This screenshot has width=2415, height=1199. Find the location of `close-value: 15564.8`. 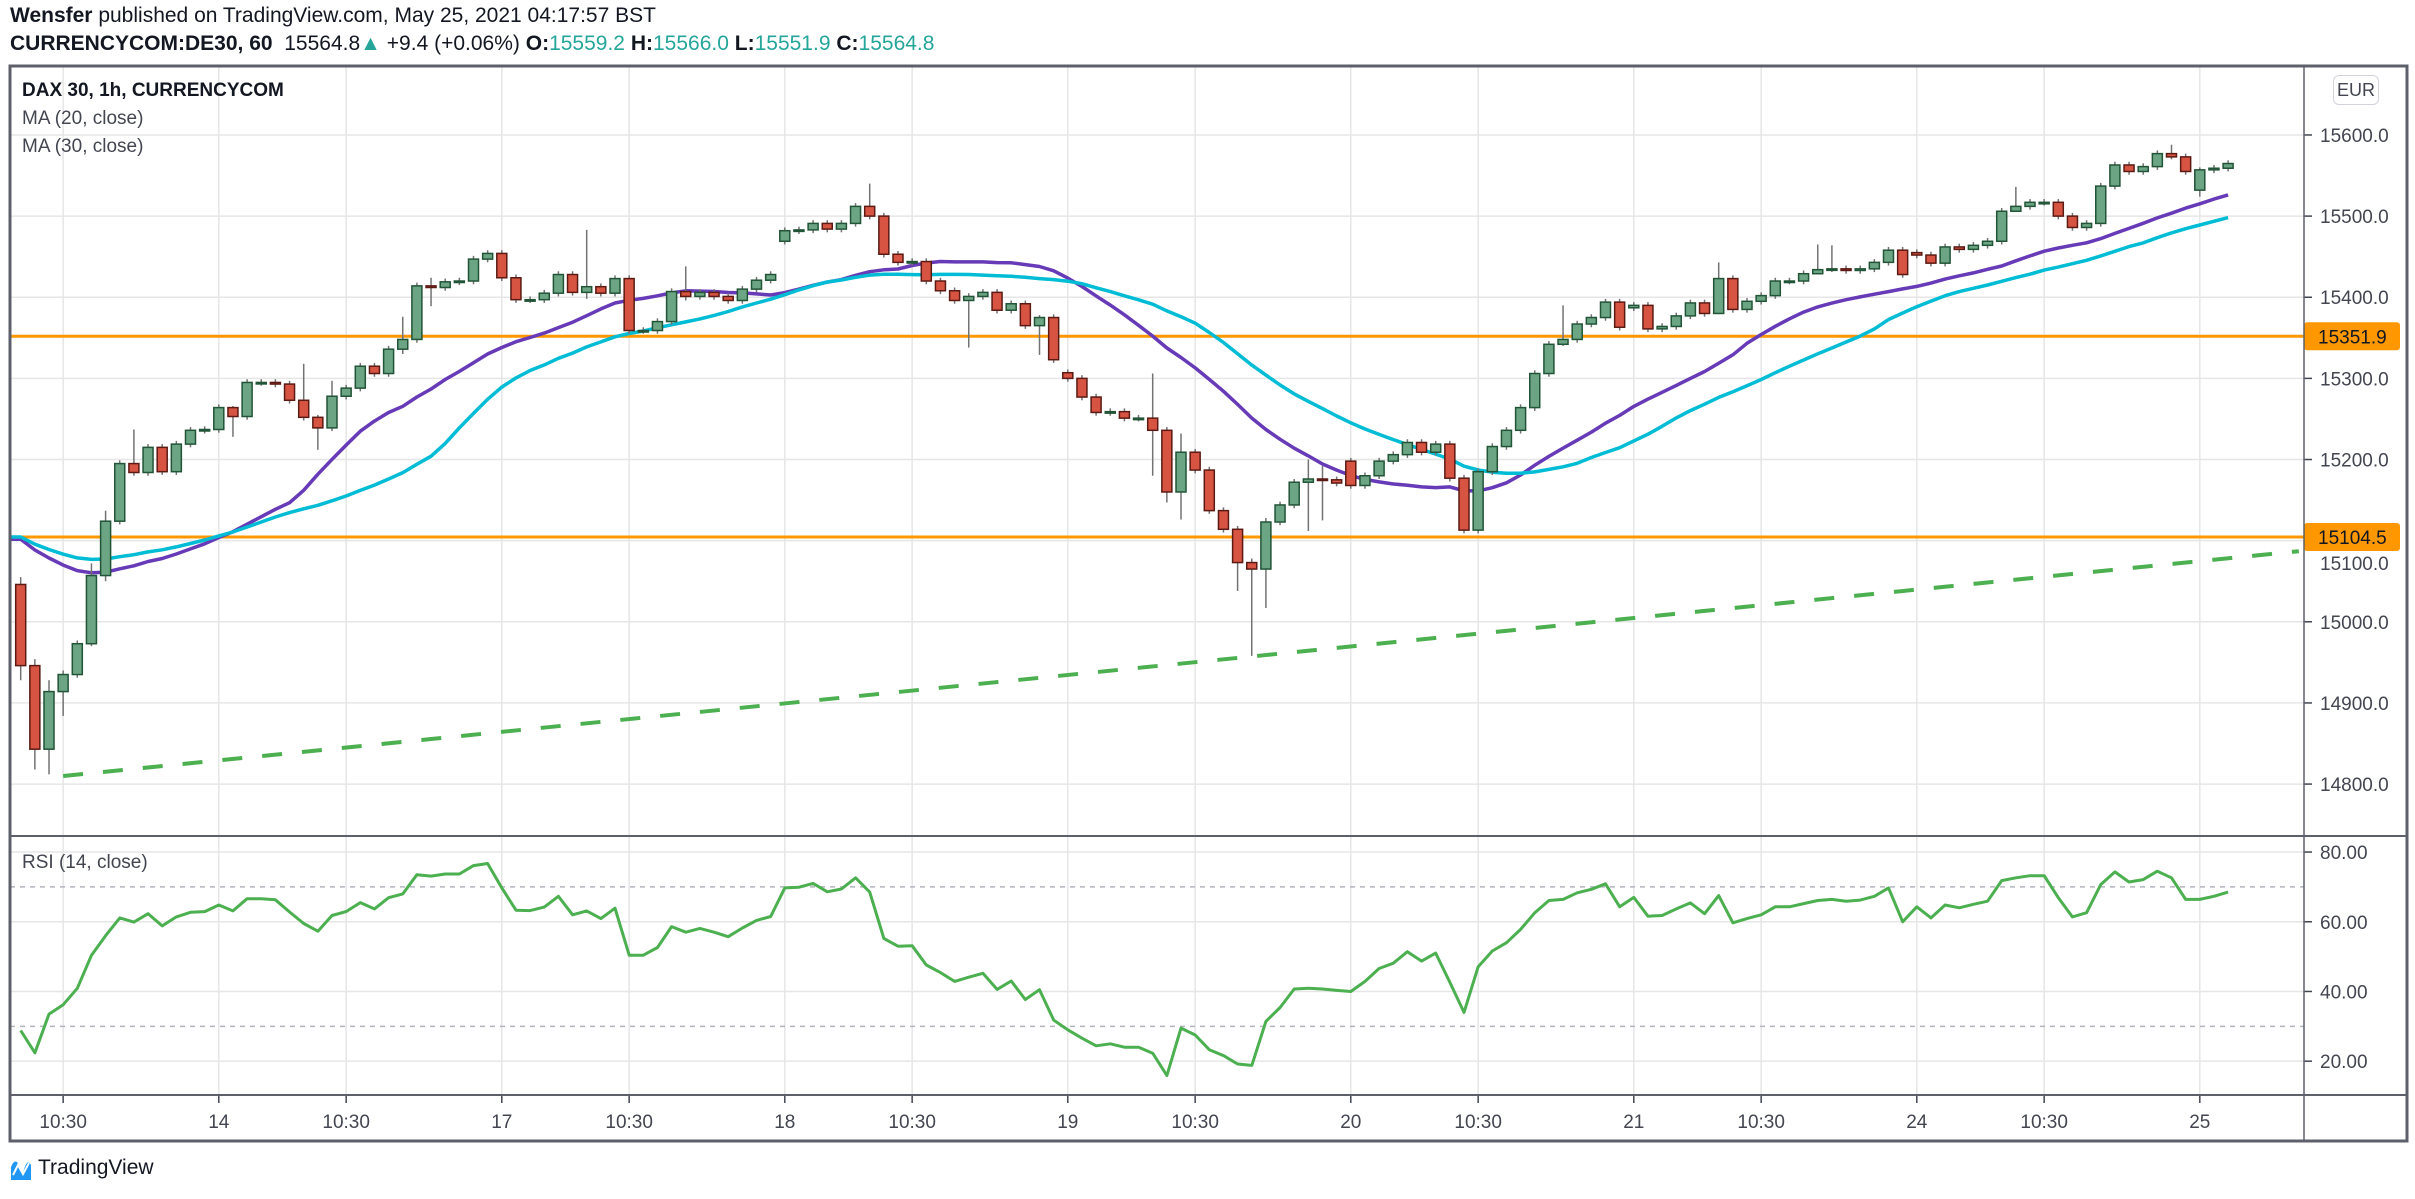

close-value: 15564.8 is located at coordinates (896, 43).